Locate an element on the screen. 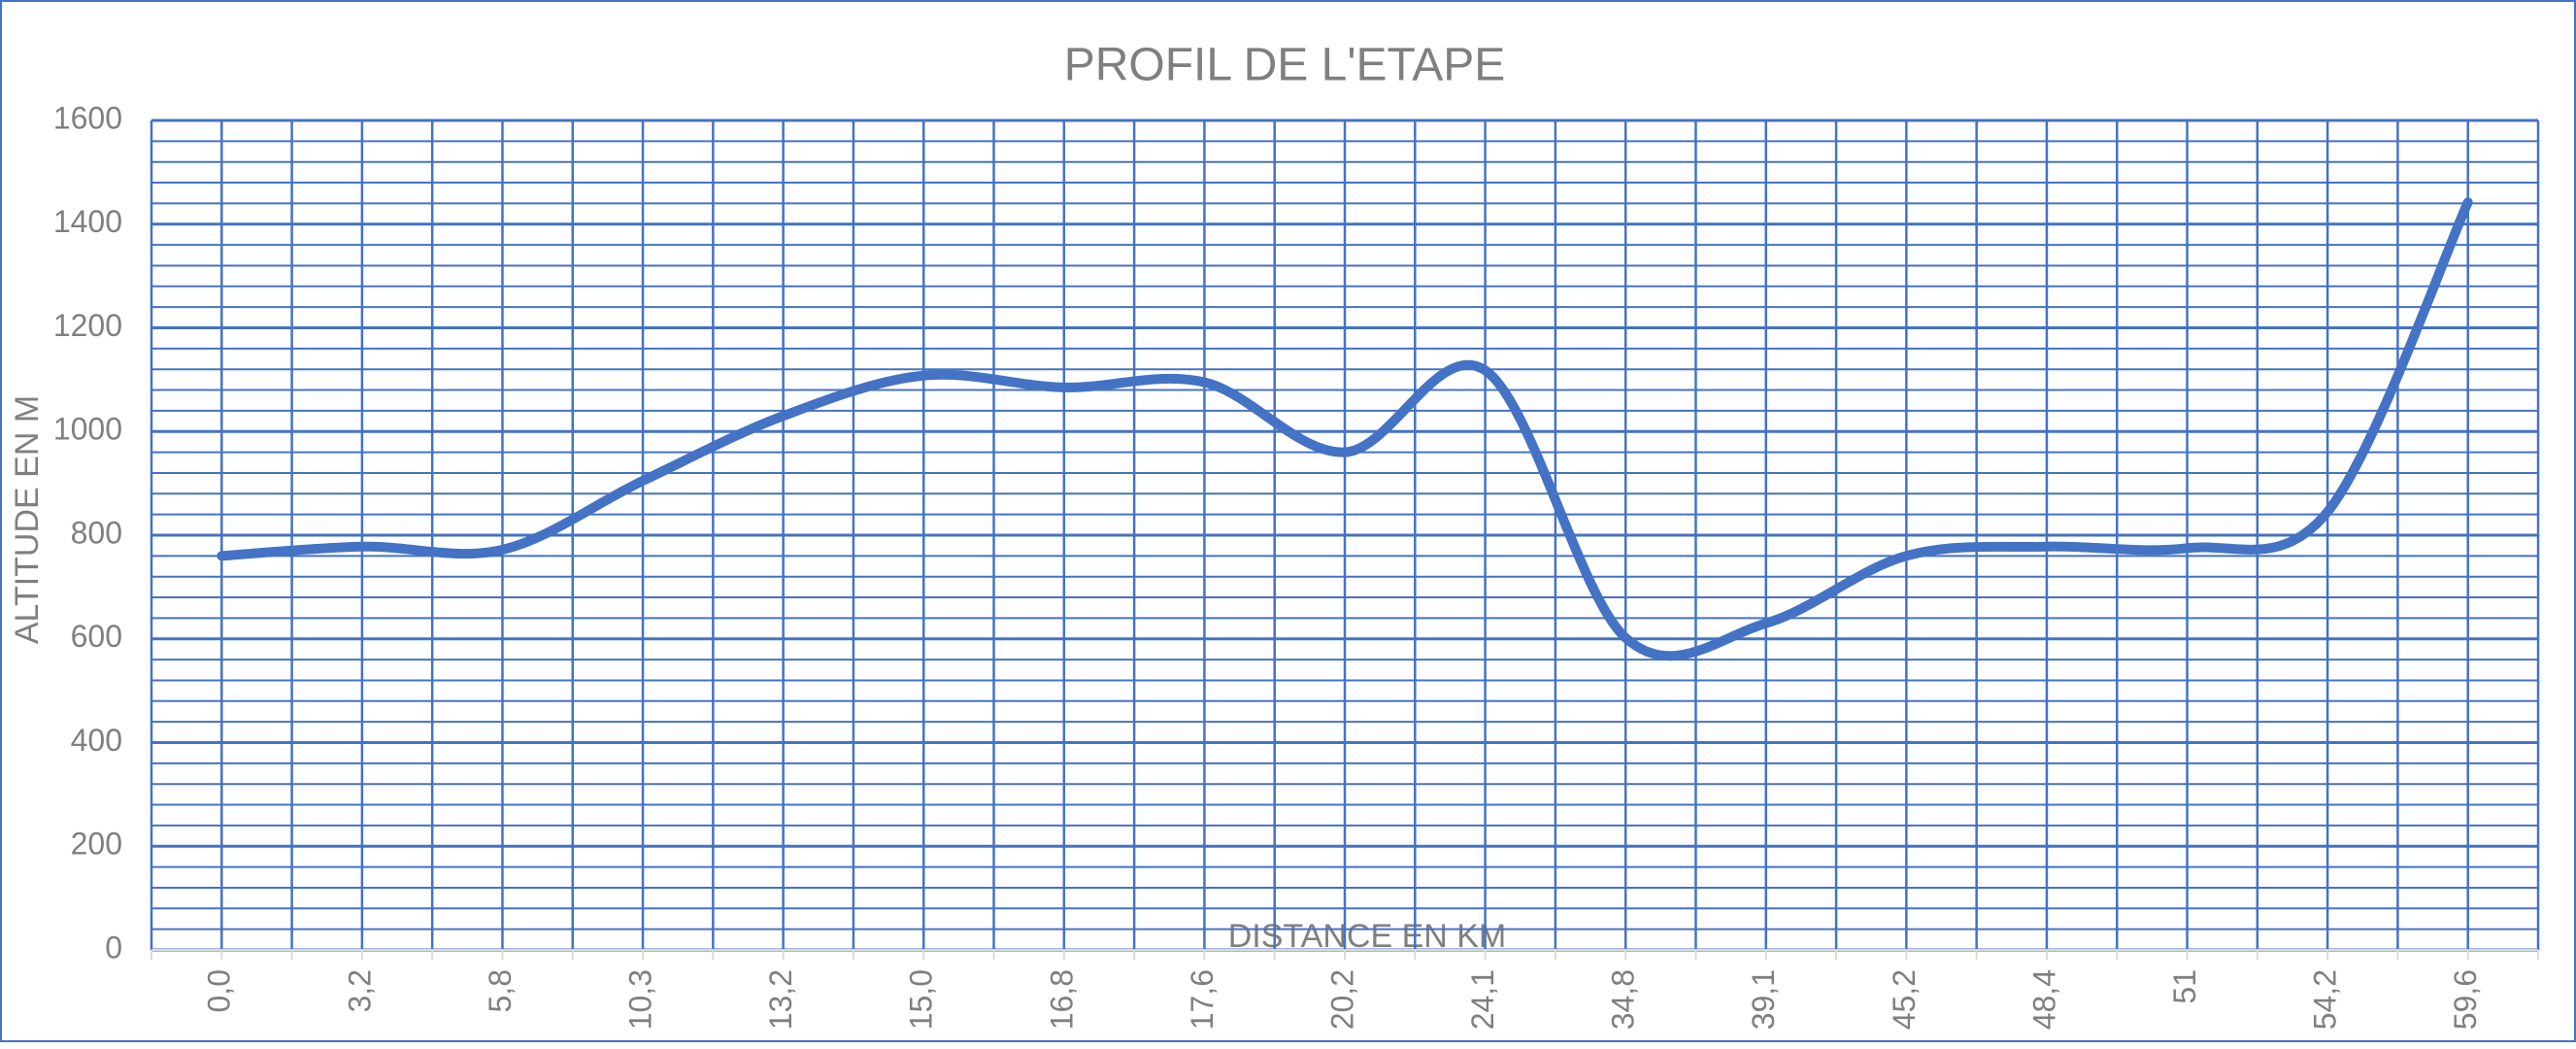  x-tick-label: 24,1 is located at coordinates (1483, 999).